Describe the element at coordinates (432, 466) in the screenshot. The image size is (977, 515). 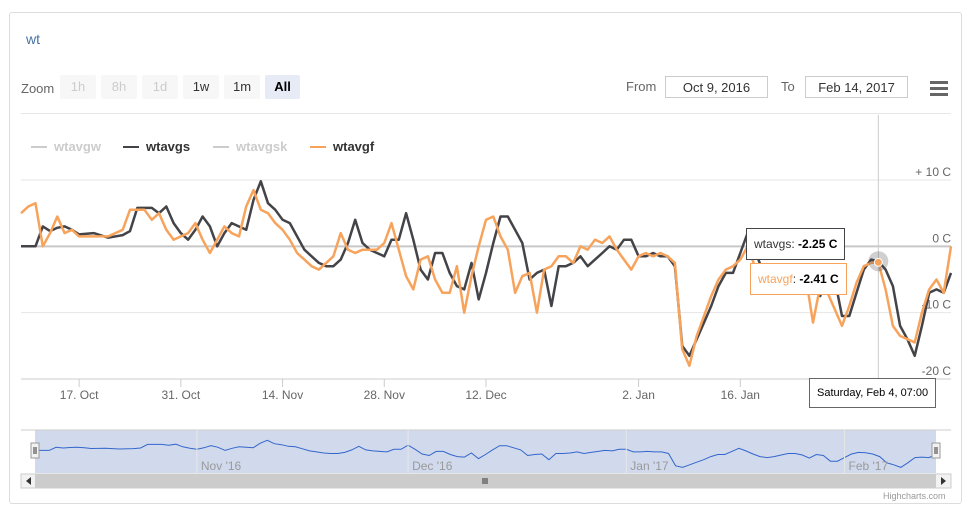
I see `navigator-label: Dec '16` at that location.